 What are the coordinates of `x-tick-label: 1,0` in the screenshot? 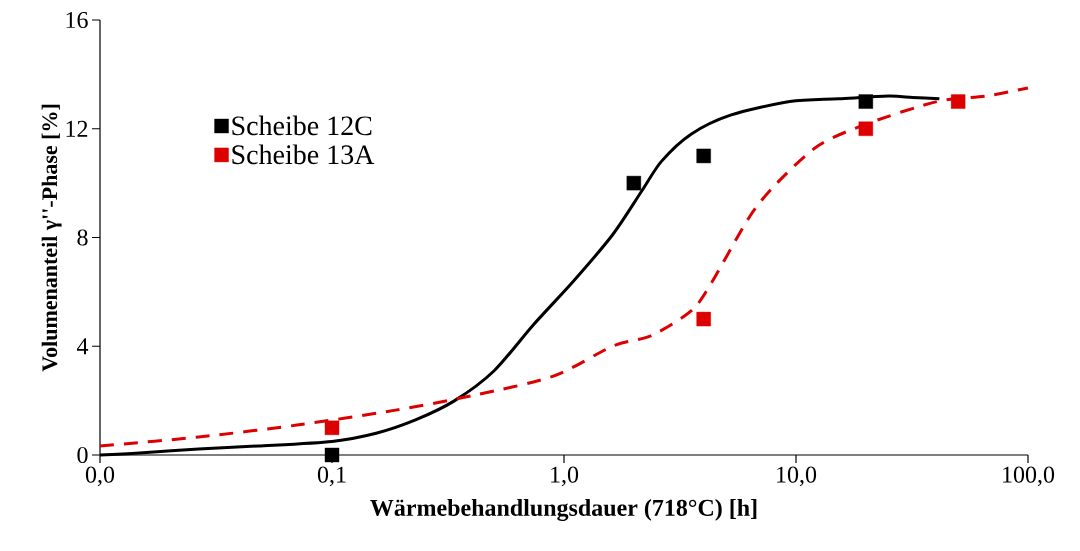 It's located at (565, 476).